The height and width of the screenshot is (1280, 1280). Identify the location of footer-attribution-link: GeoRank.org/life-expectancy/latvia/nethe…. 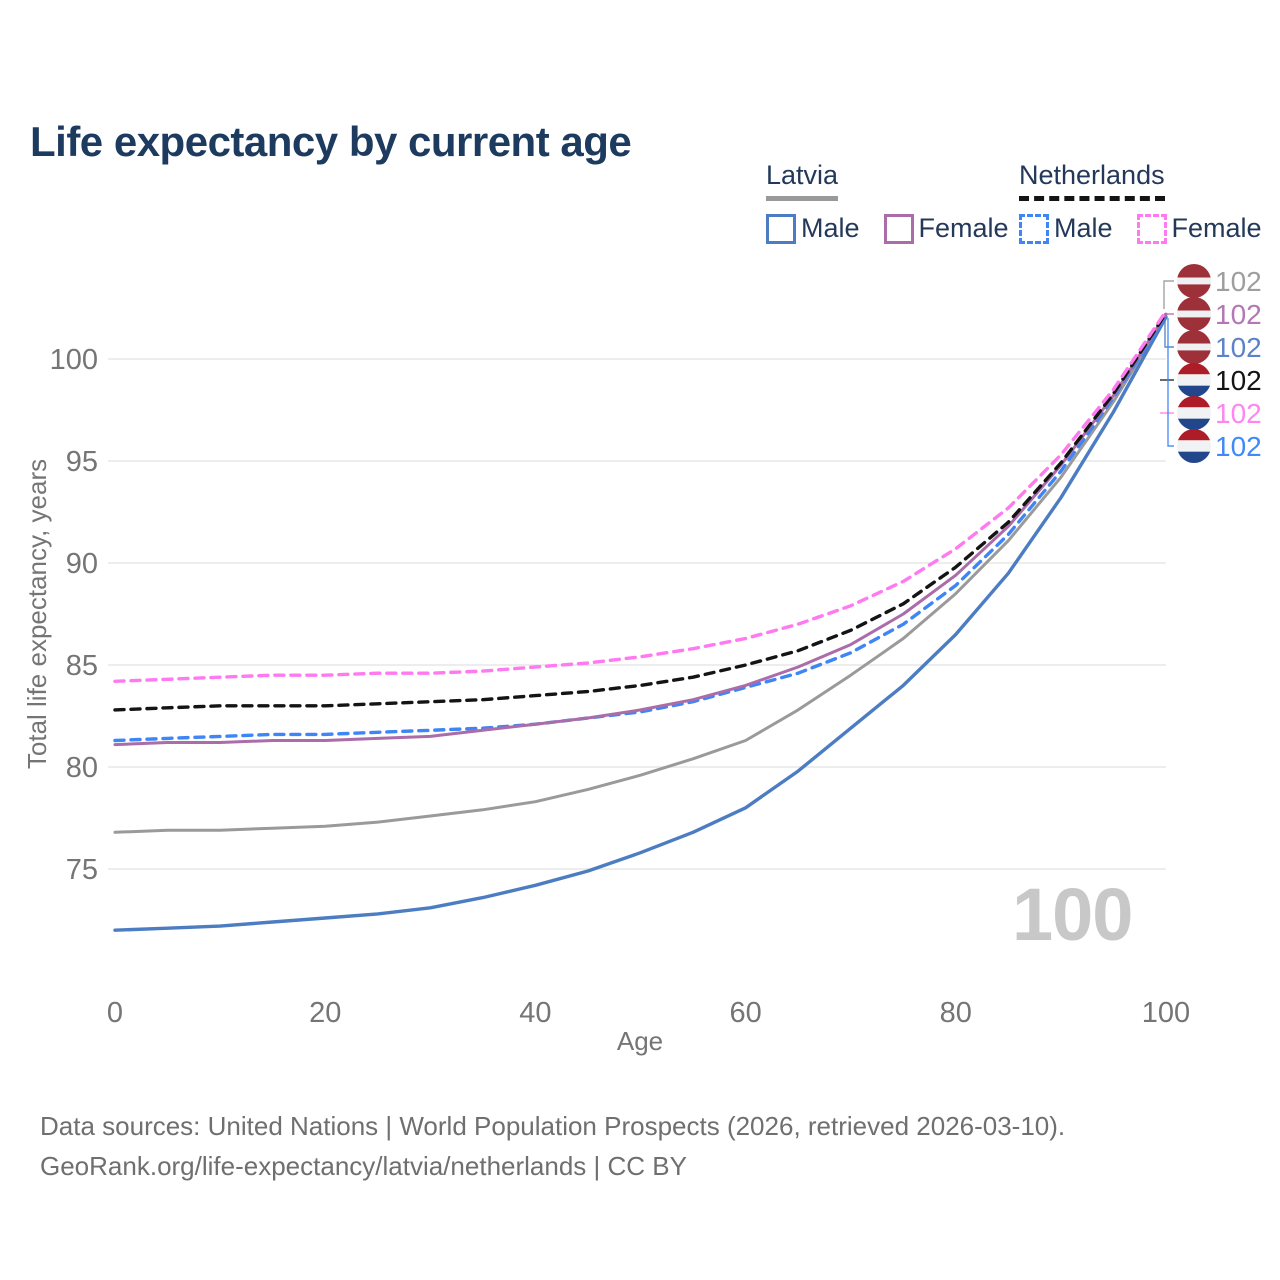
(363, 1166).